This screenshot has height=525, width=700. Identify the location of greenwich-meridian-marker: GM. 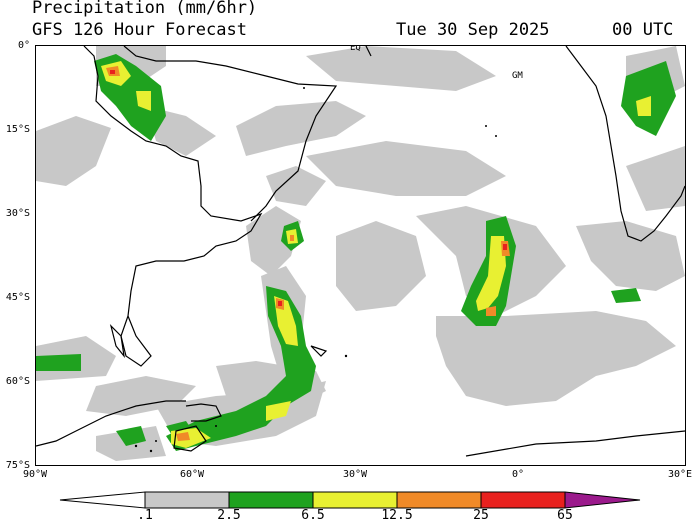
(517, 76).